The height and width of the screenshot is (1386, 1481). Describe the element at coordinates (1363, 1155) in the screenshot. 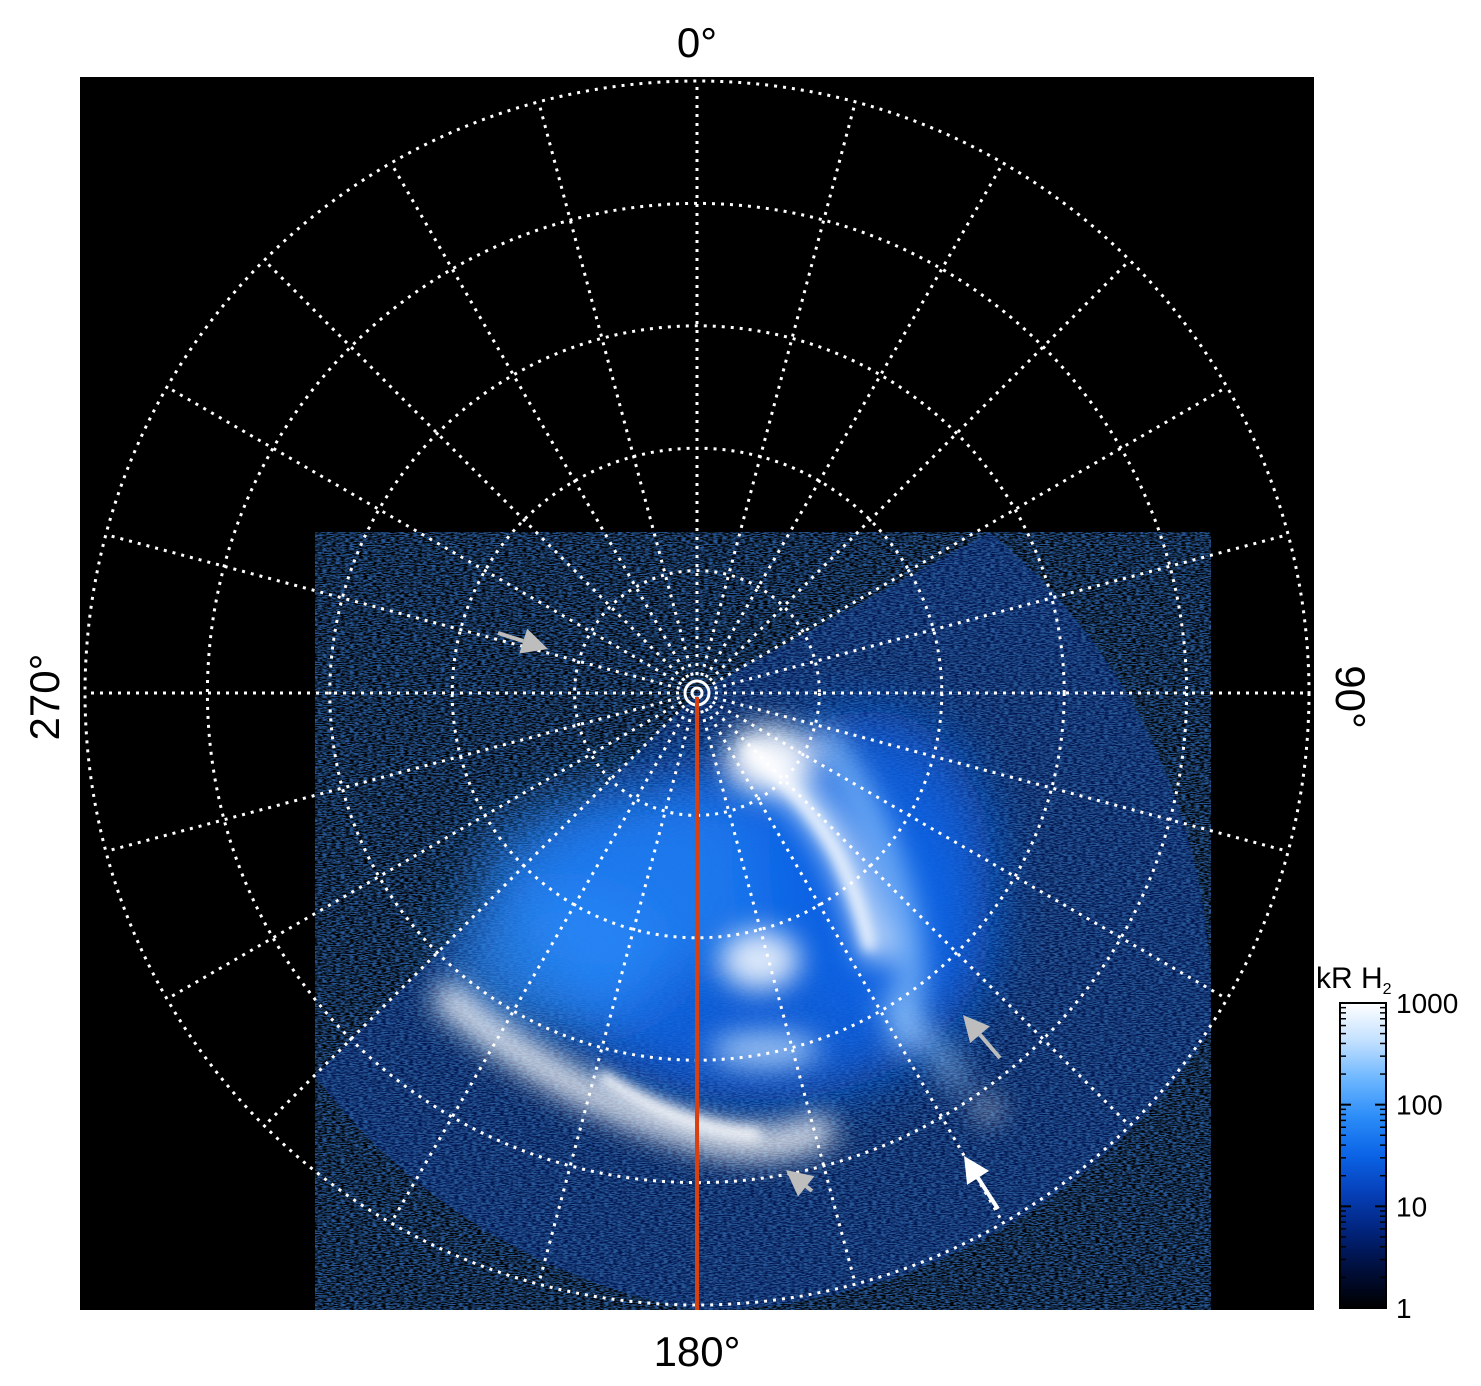

I see `colorbar-bar` at that location.